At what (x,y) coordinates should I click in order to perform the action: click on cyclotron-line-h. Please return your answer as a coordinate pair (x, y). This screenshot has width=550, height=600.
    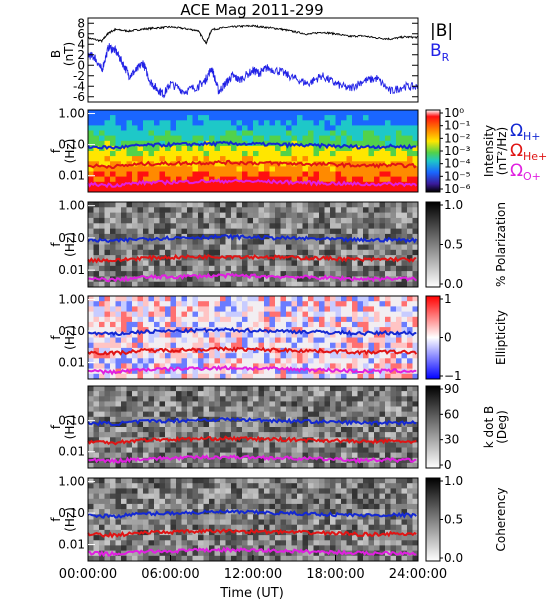
    Looking at the image, I should click on (252, 421).